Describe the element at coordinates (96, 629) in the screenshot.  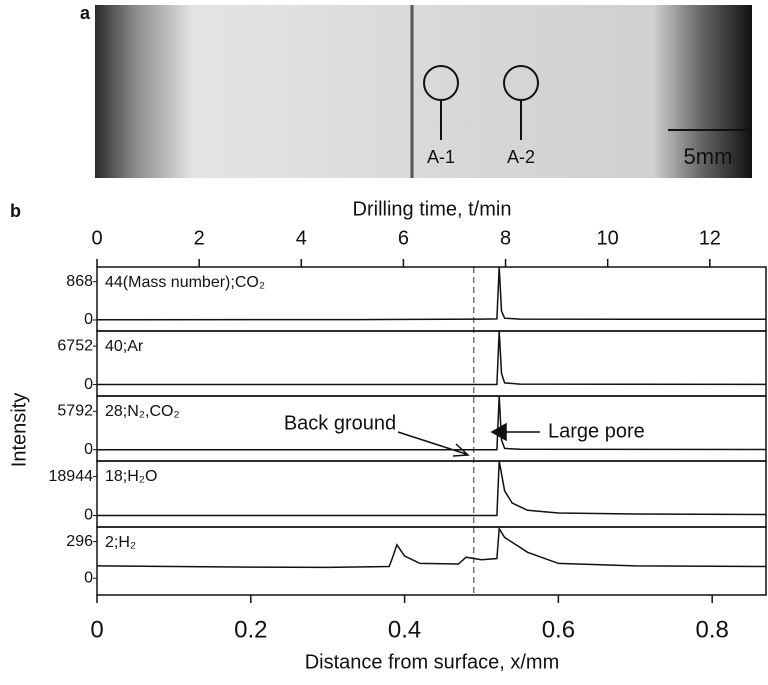
I see `x-tick-label: 0` at that location.